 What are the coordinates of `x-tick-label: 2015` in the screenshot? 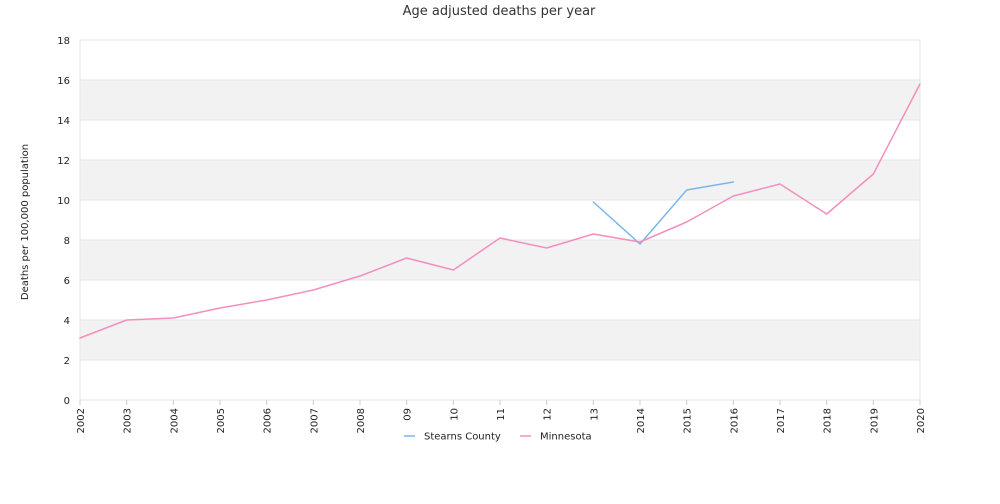 It's located at (688, 420).